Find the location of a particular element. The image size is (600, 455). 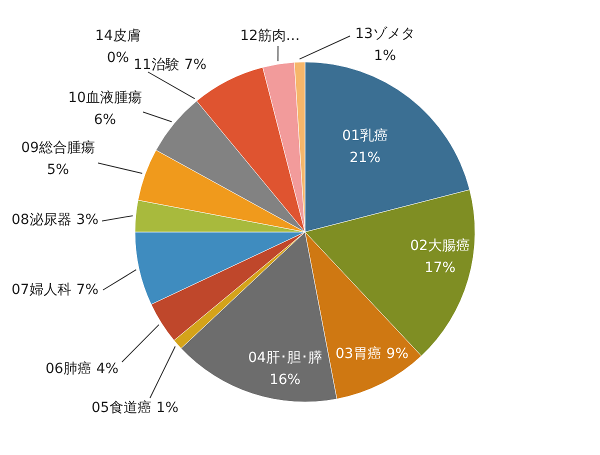

slice-label: 04肝･胆･膵 is located at coordinates (285, 358).